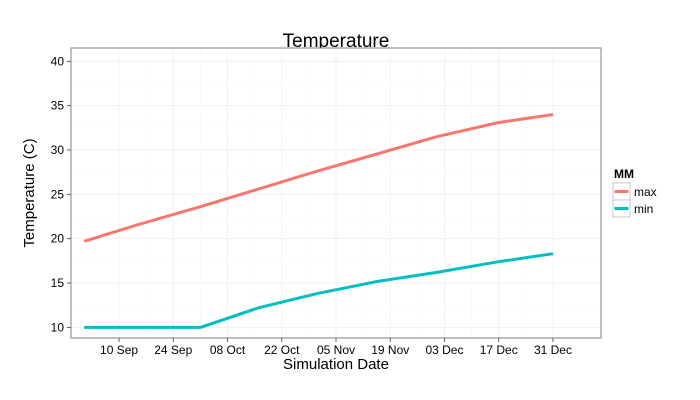  What do you see at coordinates (336, 350) in the screenshot?
I see `x-tick-label: 05 Nov` at bounding box center [336, 350].